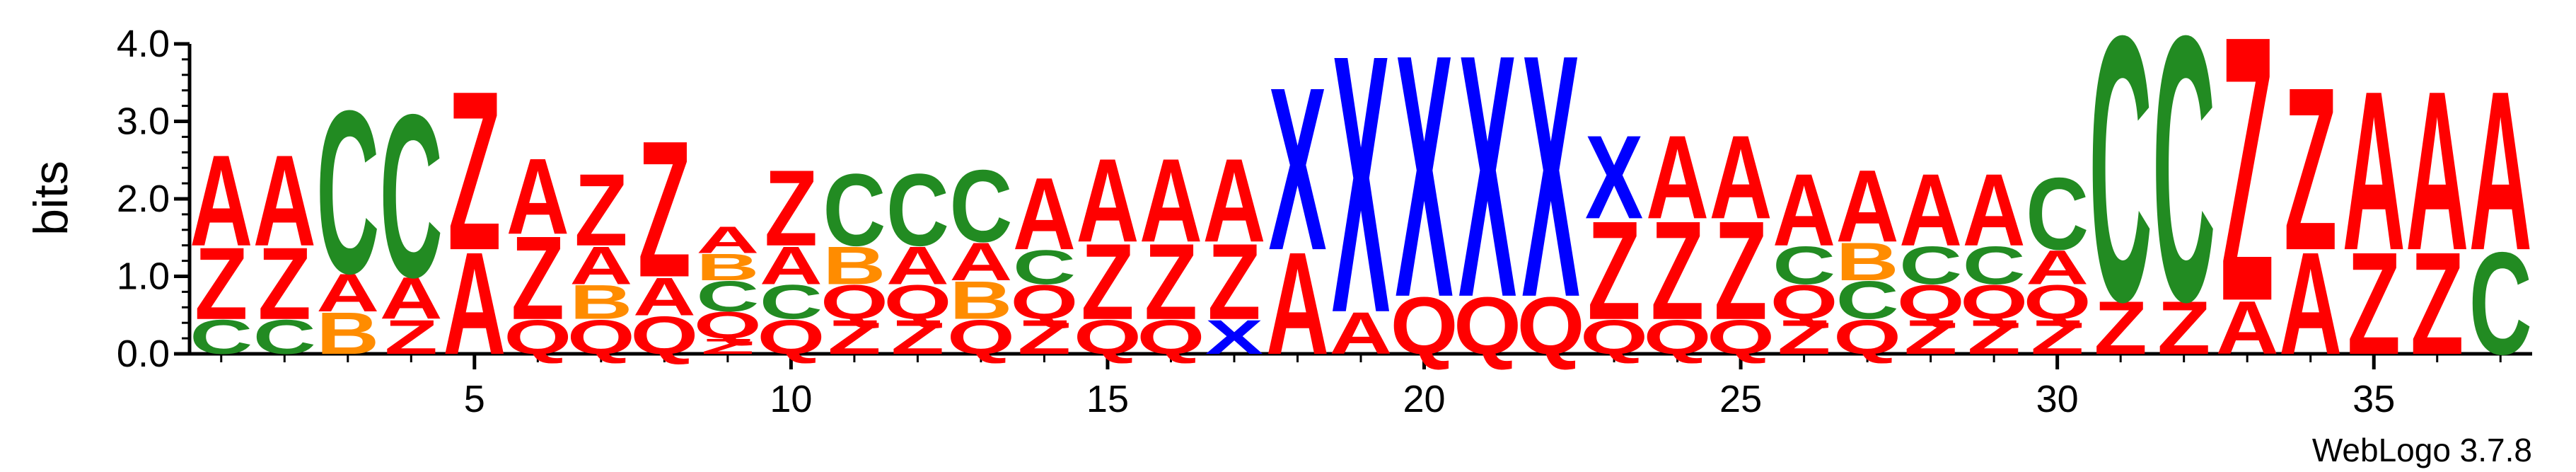 This screenshot has height=472, width=2576. Describe the element at coordinates (1107, 399) in the screenshot. I see `x-tick-label: 15` at that location.